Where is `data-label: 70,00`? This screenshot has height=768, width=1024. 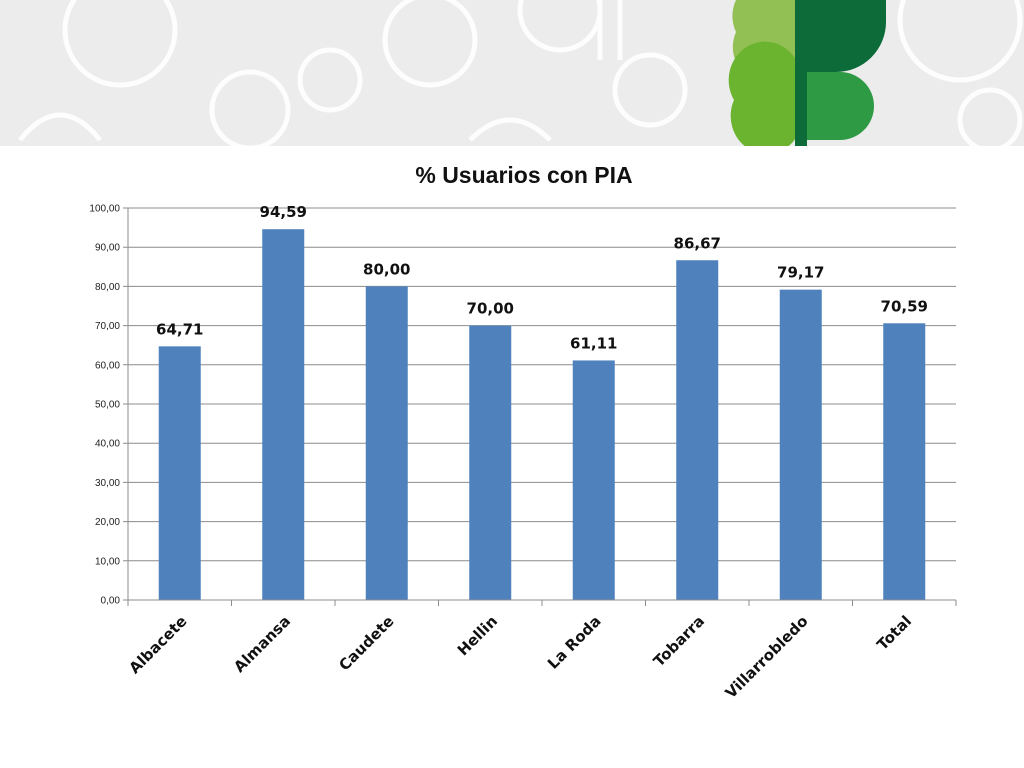 data-label: 70,00 is located at coordinates (490, 309).